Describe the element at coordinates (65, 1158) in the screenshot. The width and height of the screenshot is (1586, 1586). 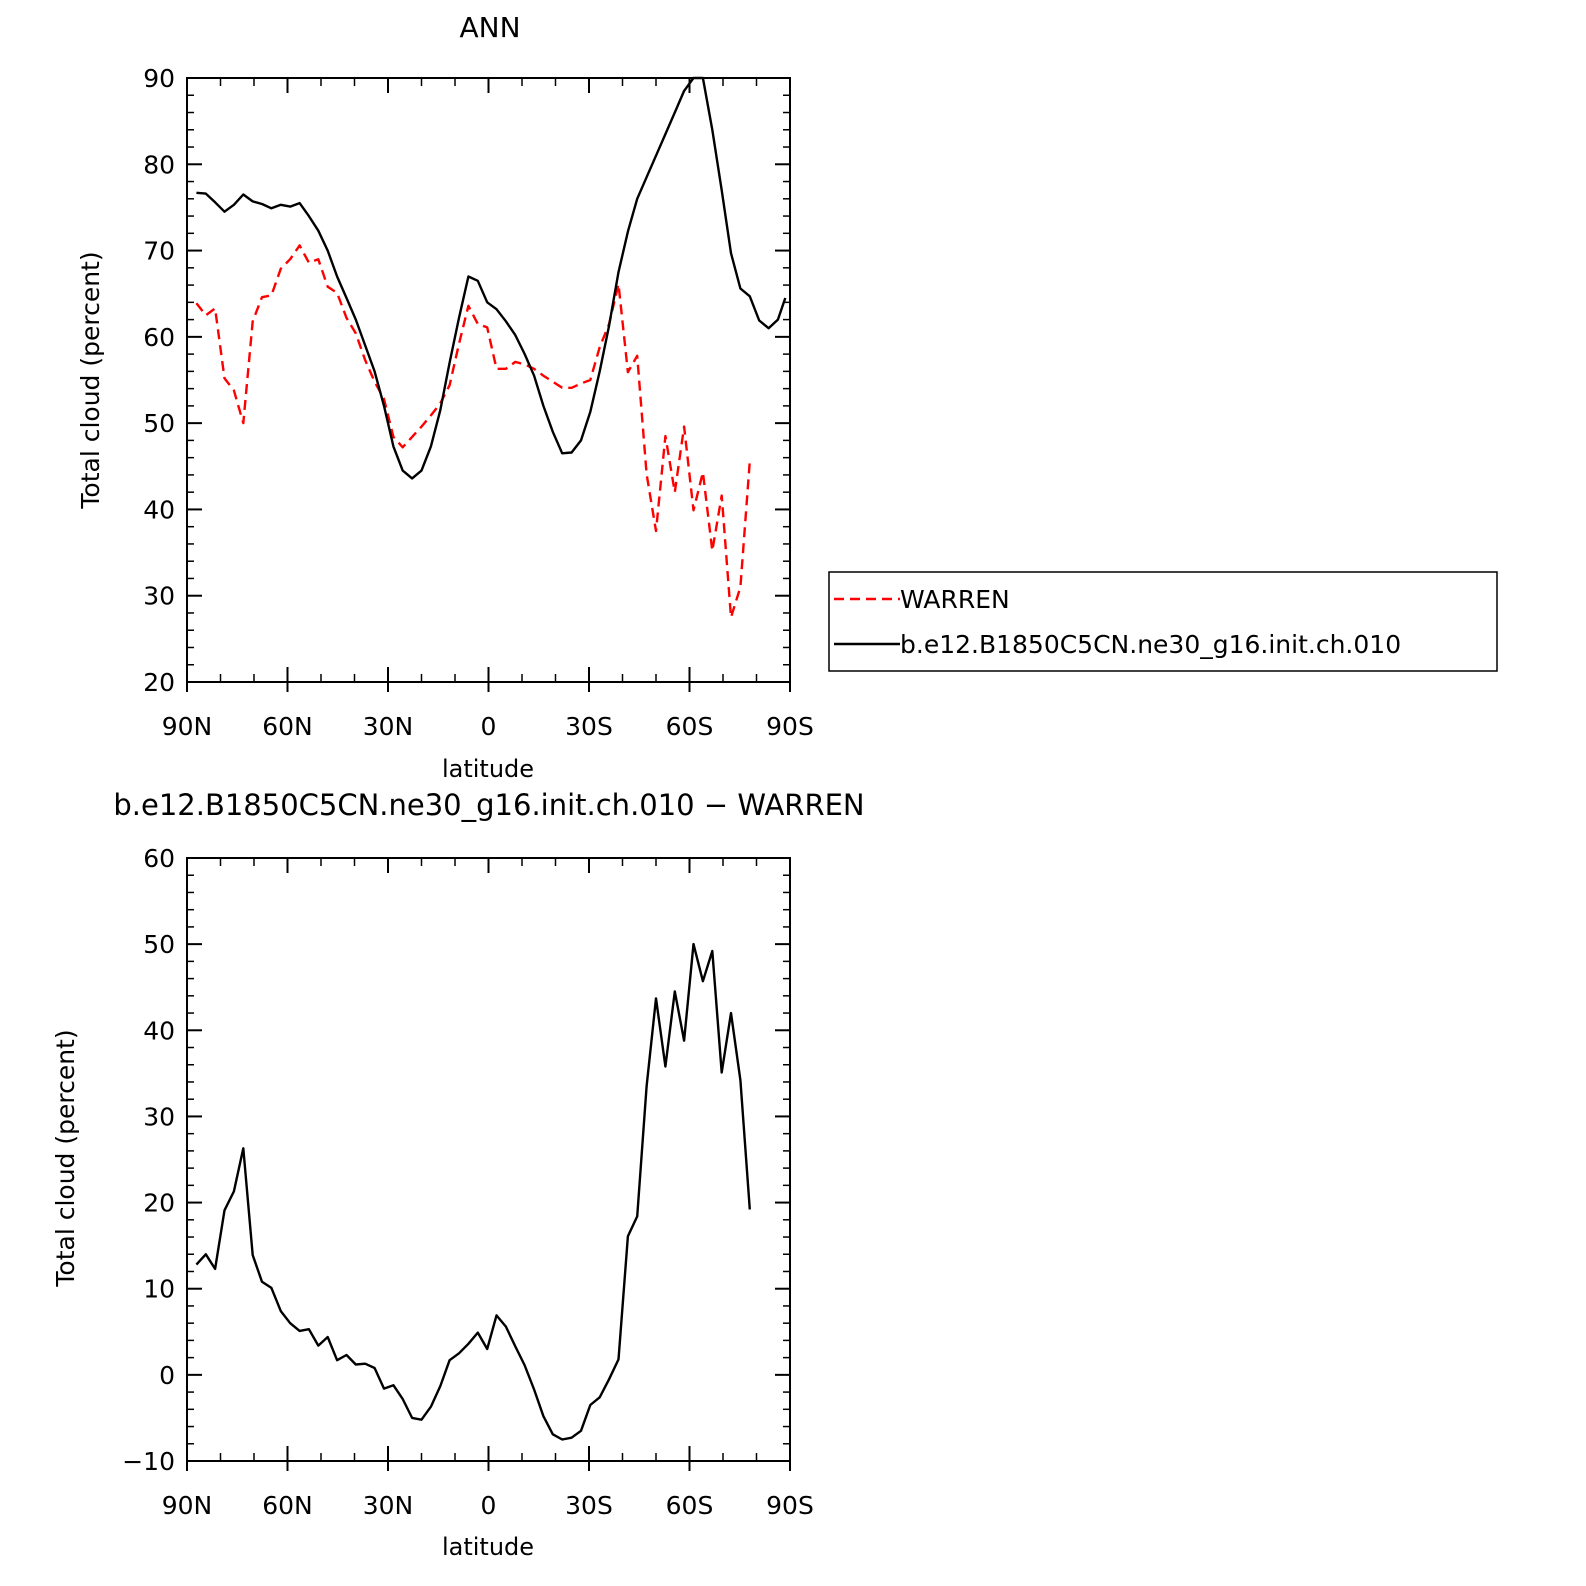
I see `chart-bottom-y-axis-label: Total cloud (percent)` at that location.